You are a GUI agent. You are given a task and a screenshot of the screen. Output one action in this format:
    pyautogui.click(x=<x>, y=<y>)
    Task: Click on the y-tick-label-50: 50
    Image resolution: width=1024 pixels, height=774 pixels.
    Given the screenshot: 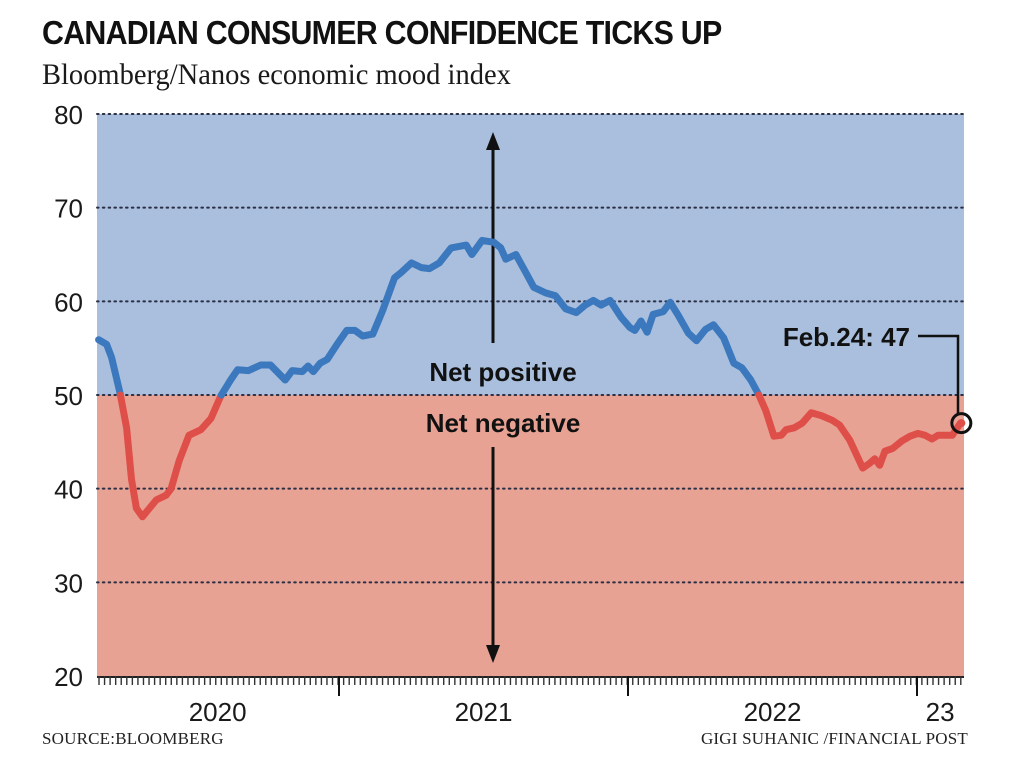 What is the action you would take?
    pyautogui.click(x=68, y=396)
    